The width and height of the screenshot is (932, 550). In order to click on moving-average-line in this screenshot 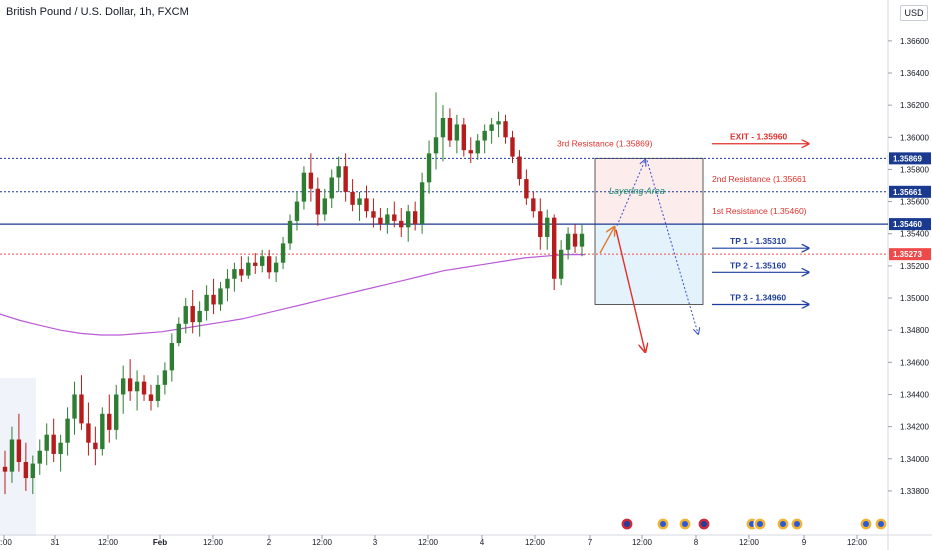, I will do `click(292, 295)`.